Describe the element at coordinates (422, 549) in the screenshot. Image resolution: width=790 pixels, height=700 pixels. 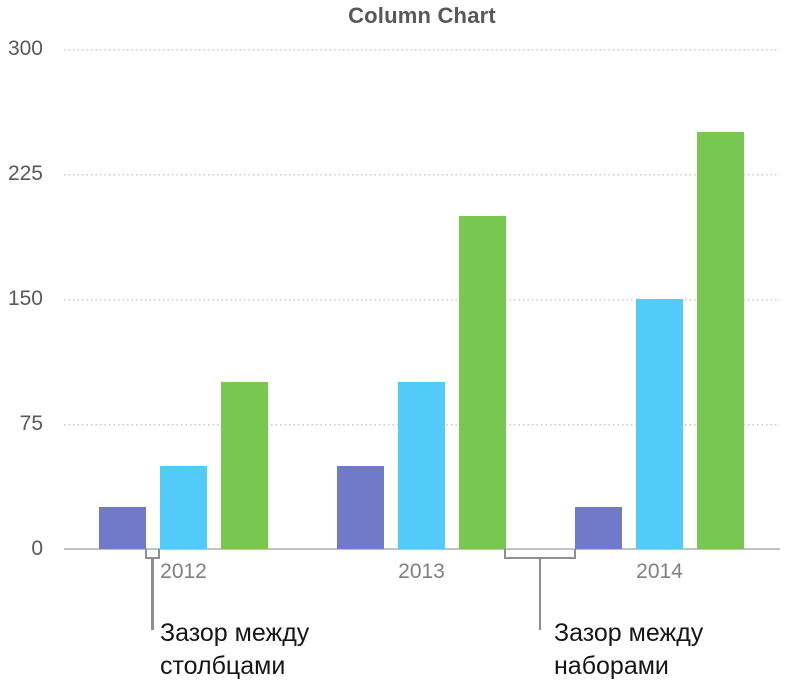
I see `x-axis-line` at that location.